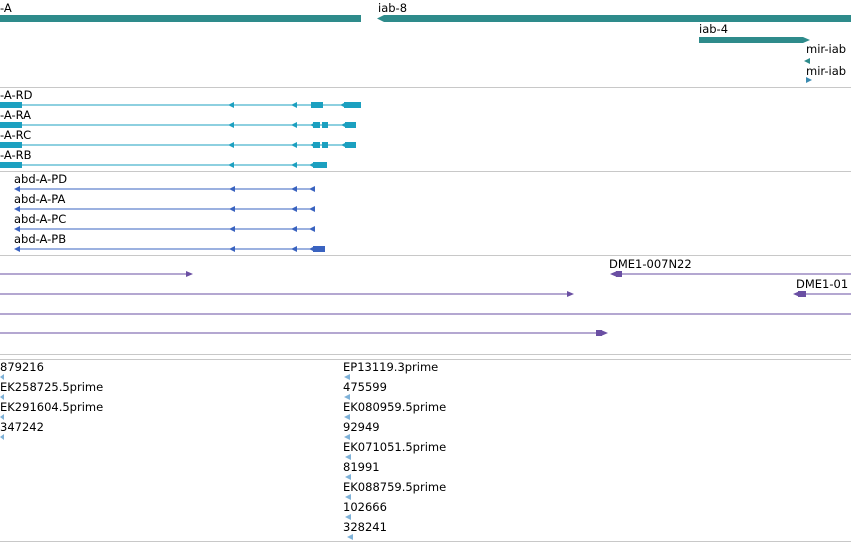 This screenshot has width=851, height=543. Describe the element at coordinates (714, 29) in the screenshot. I see `gene-label-iab-4: iab-4` at that location.